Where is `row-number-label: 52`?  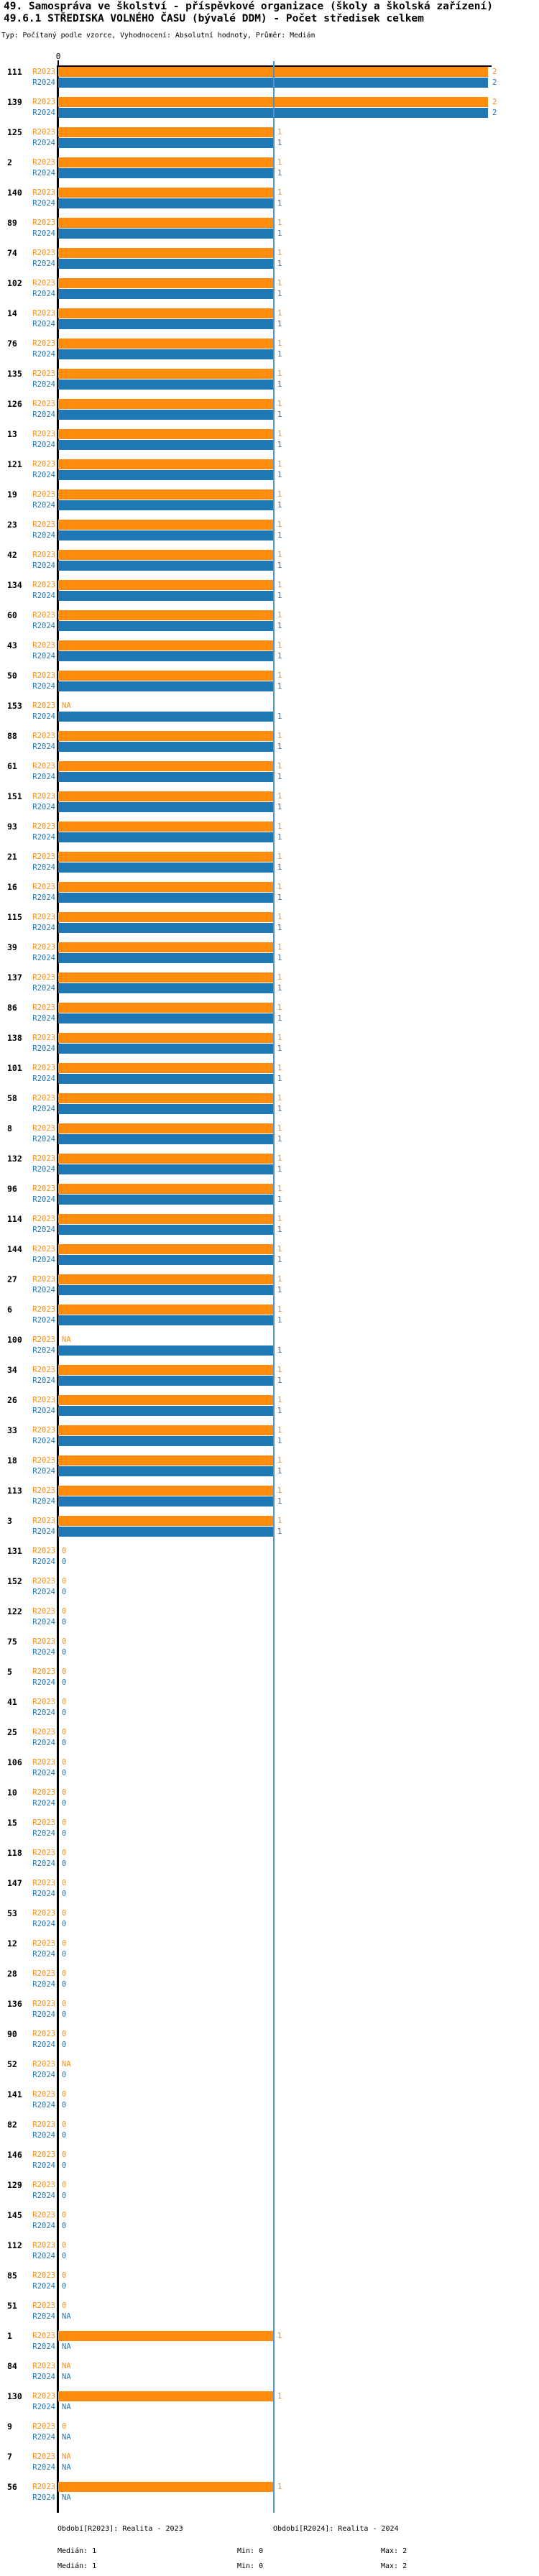
row-number-label: 52 is located at coordinates (12, 2064).